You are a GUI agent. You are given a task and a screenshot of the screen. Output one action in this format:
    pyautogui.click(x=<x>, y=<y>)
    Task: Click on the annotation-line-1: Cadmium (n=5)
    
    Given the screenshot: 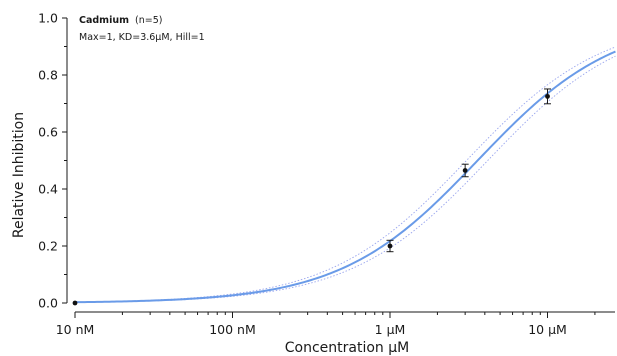 What is the action you would take?
    pyautogui.click(x=121, y=20)
    